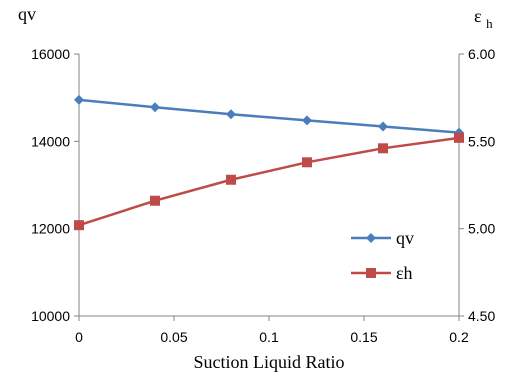  I want to click on y-left-tick-label: 16000, so click(50, 54).